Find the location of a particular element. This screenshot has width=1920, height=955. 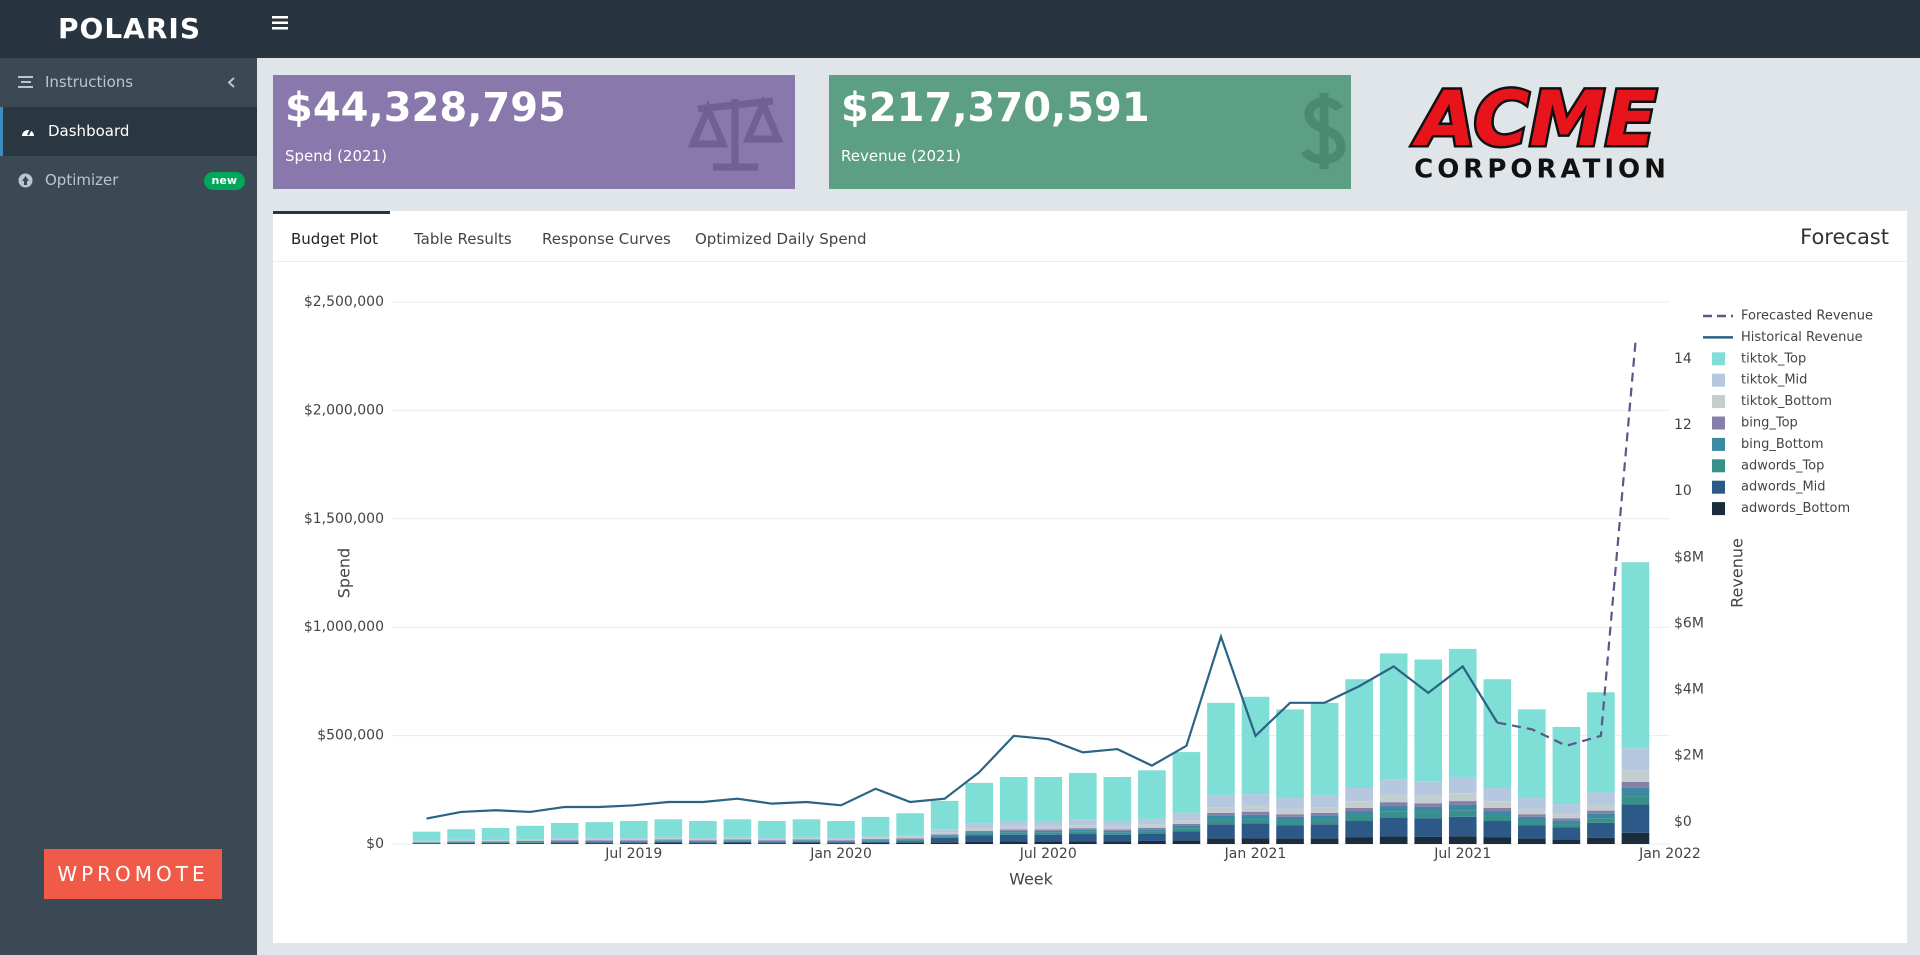

wpromote-button: WPROMOTE is located at coordinates (133, 874).